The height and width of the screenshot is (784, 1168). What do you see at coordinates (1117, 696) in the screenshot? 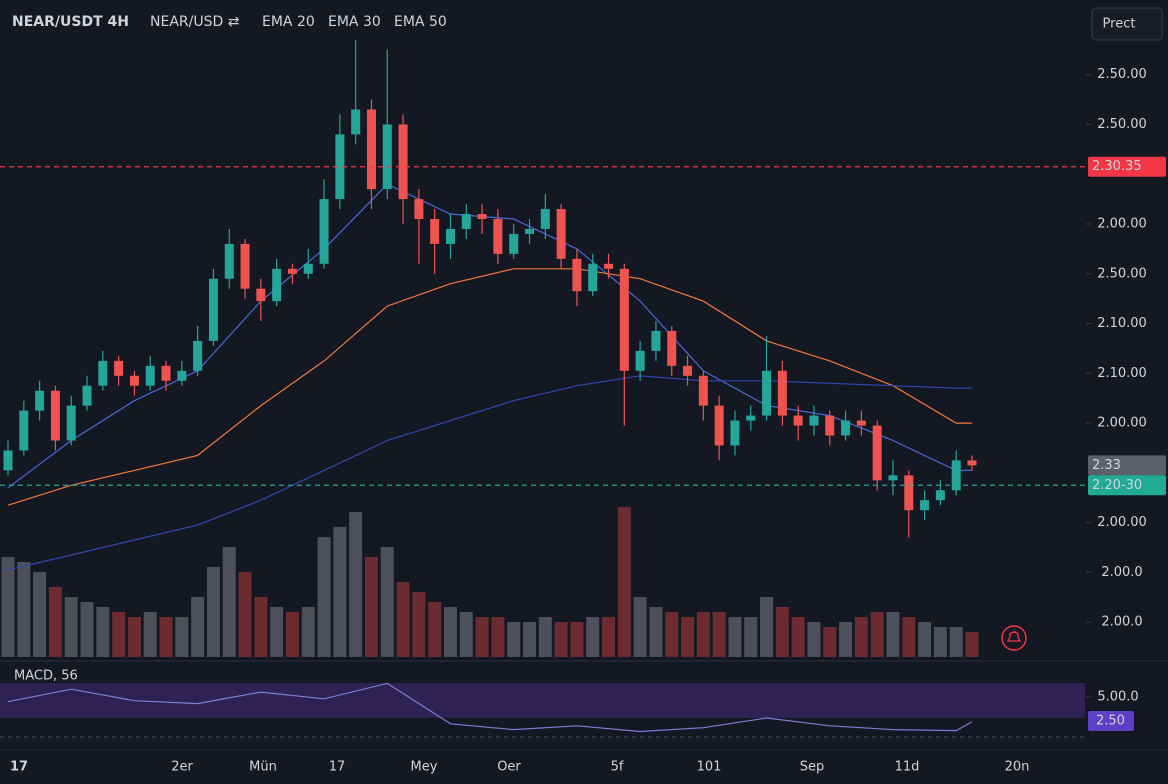
I see `macd-tick-label: 5.00.0` at bounding box center [1117, 696].